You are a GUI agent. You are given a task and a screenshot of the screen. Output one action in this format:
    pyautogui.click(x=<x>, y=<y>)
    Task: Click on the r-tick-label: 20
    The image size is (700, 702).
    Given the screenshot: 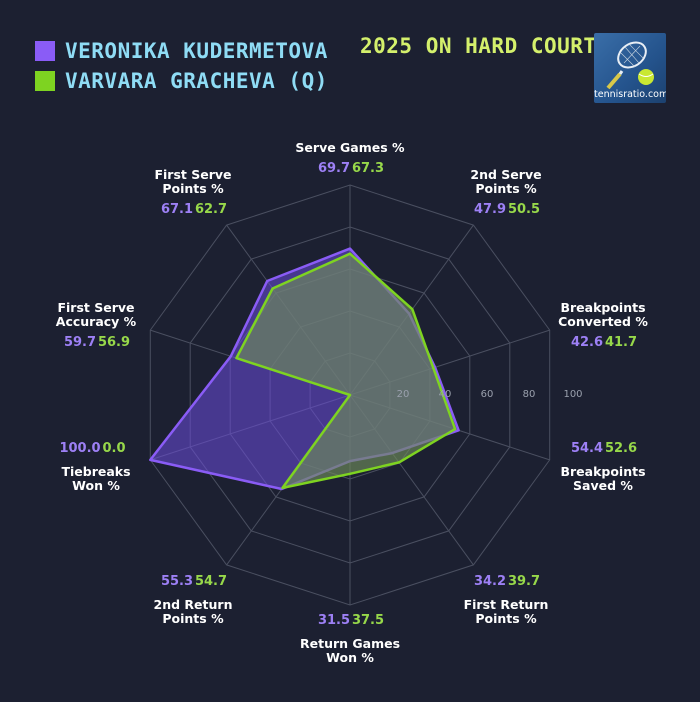 What is the action you would take?
    pyautogui.click(x=403, y=394)
    